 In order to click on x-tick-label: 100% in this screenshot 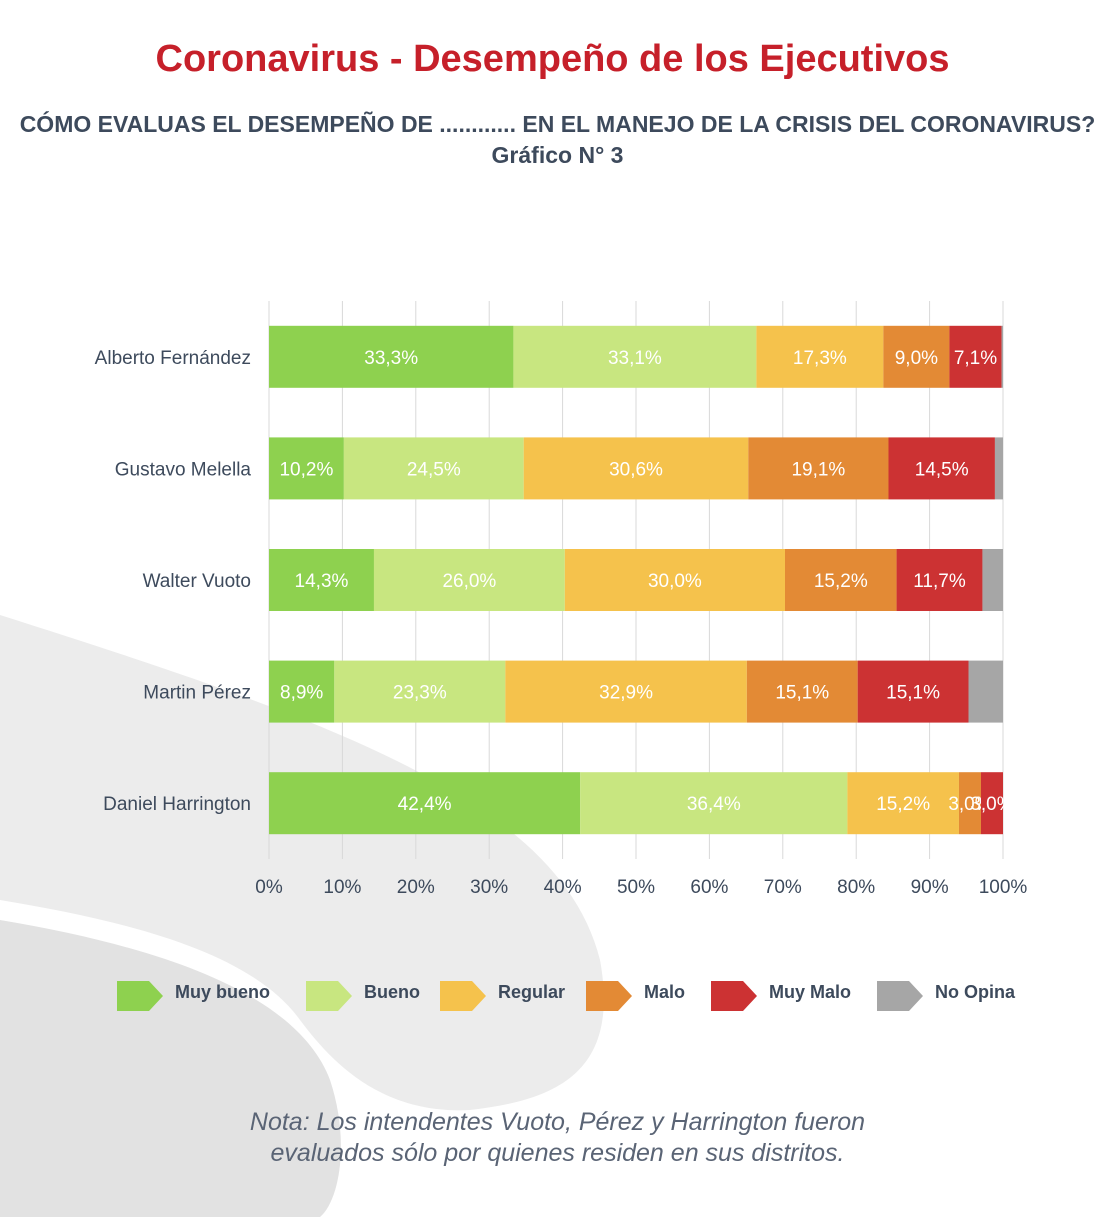, I will do `click(1003, 887)`.